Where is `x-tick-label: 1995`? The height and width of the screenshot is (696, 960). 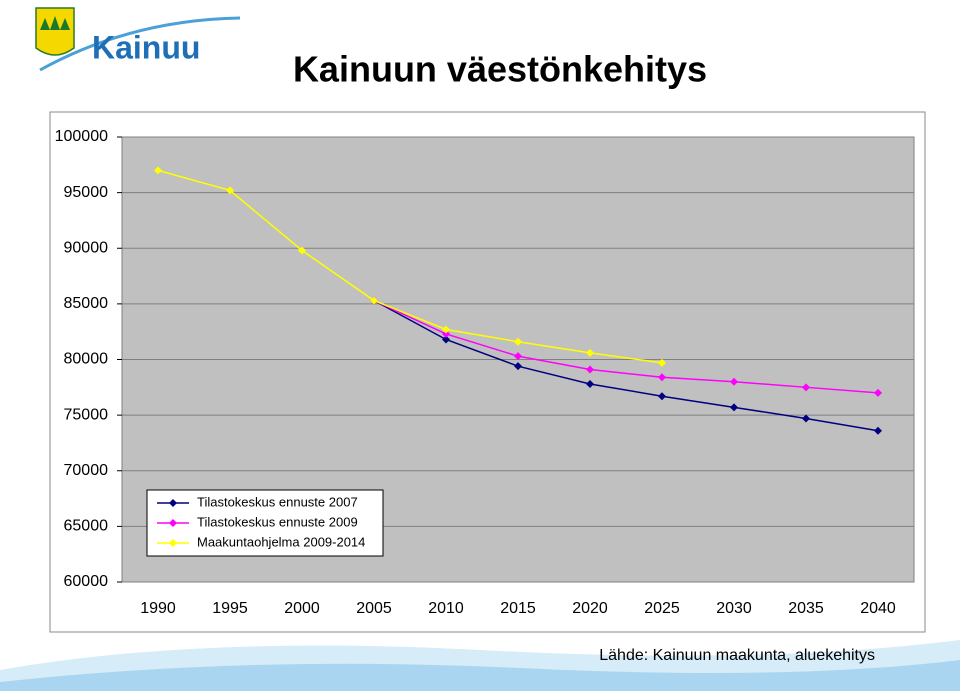 x-tick-label: 1995 is located at coordinates (230, 608).